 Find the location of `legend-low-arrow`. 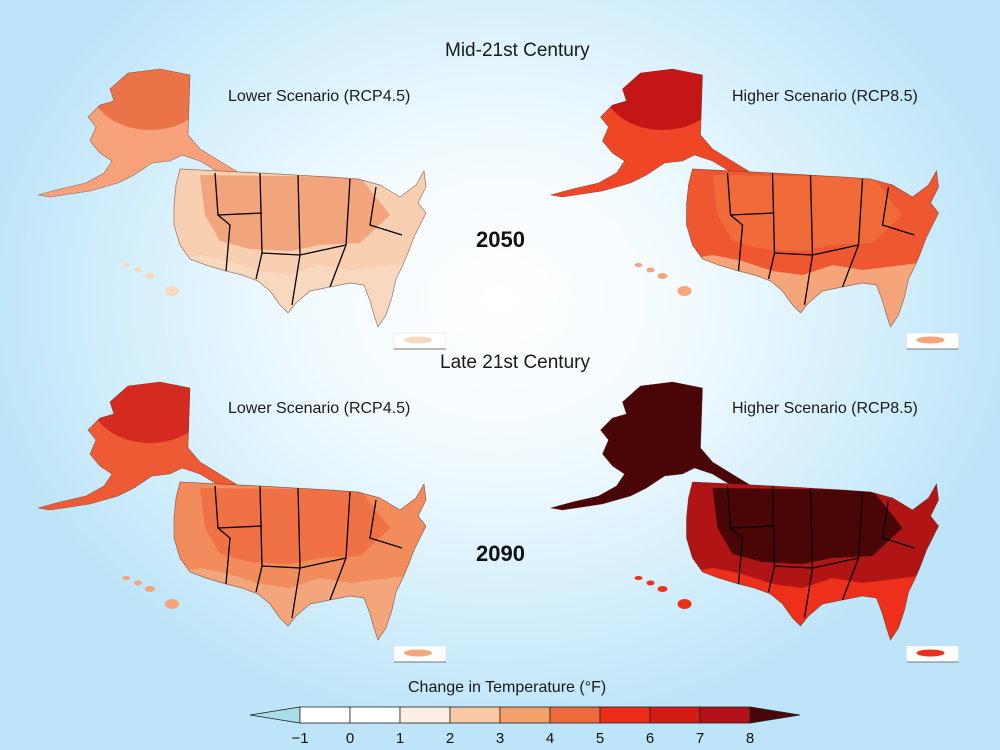

legend-low-arrow is located at coordinates (275, 715).